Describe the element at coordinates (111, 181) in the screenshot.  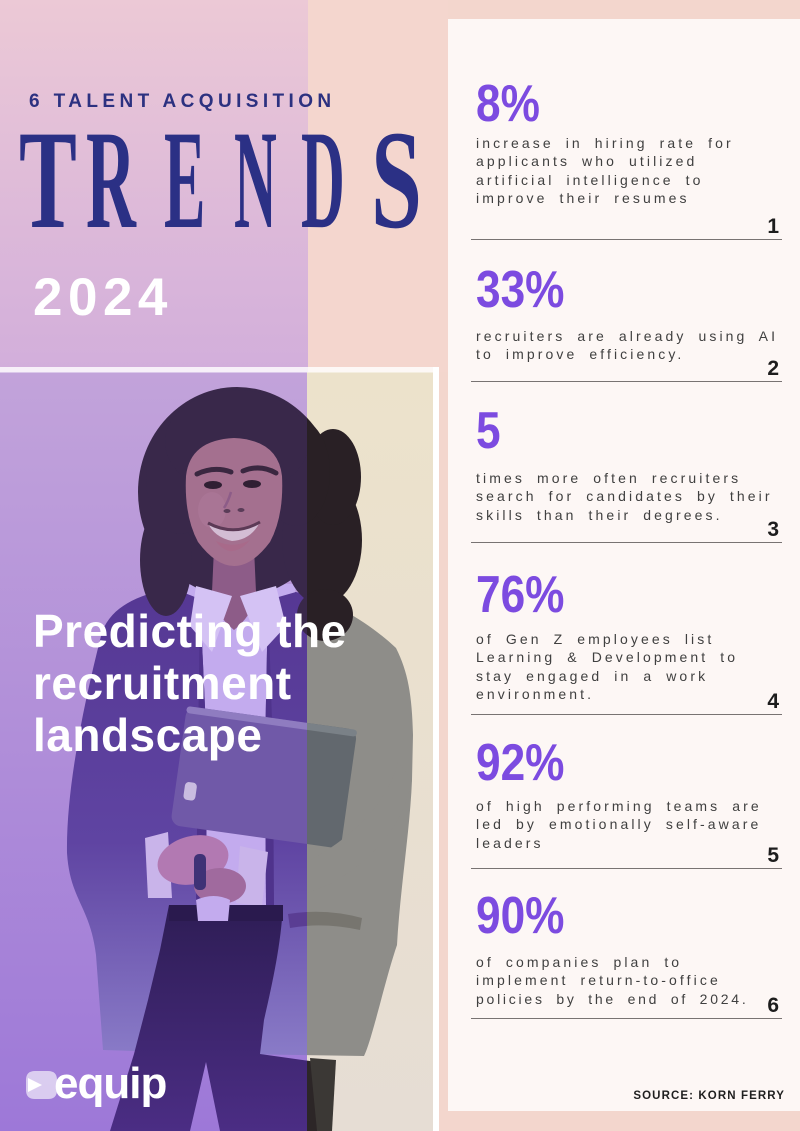
I see `svg-text: R` at that location.